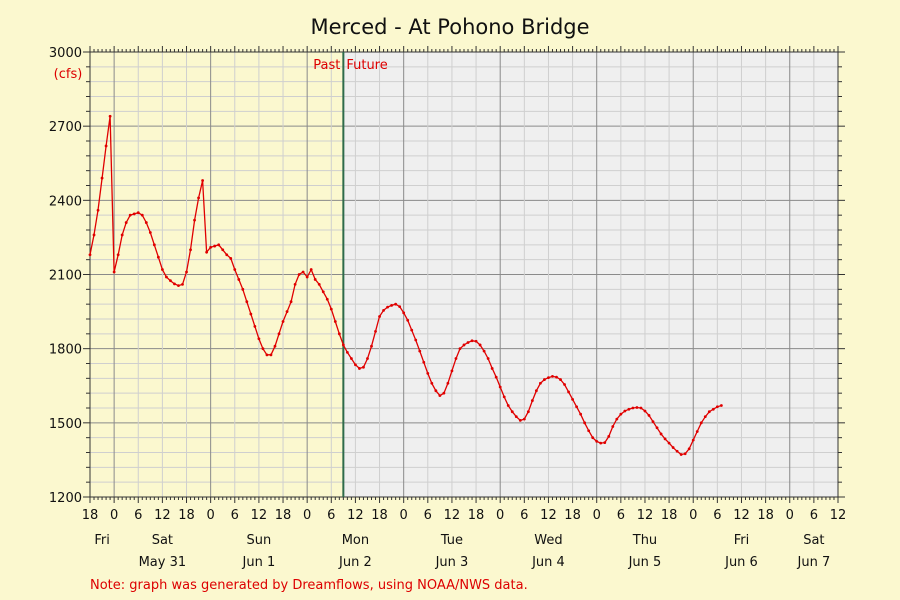  I want to click on date-label: Jun 7, so click(814, 562).